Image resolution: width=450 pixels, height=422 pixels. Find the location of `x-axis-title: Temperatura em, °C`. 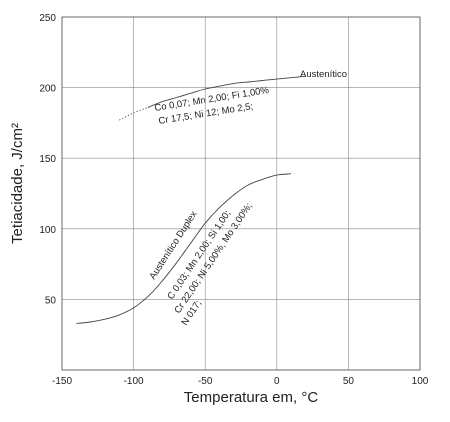

x-axis-title: Temperatura em, °C is located at coordinates (251, 397).